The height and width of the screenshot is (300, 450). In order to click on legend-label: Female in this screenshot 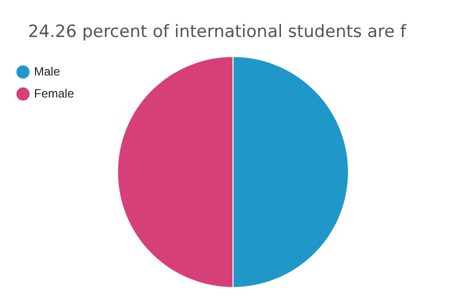, I will do `click(54, 93)`.